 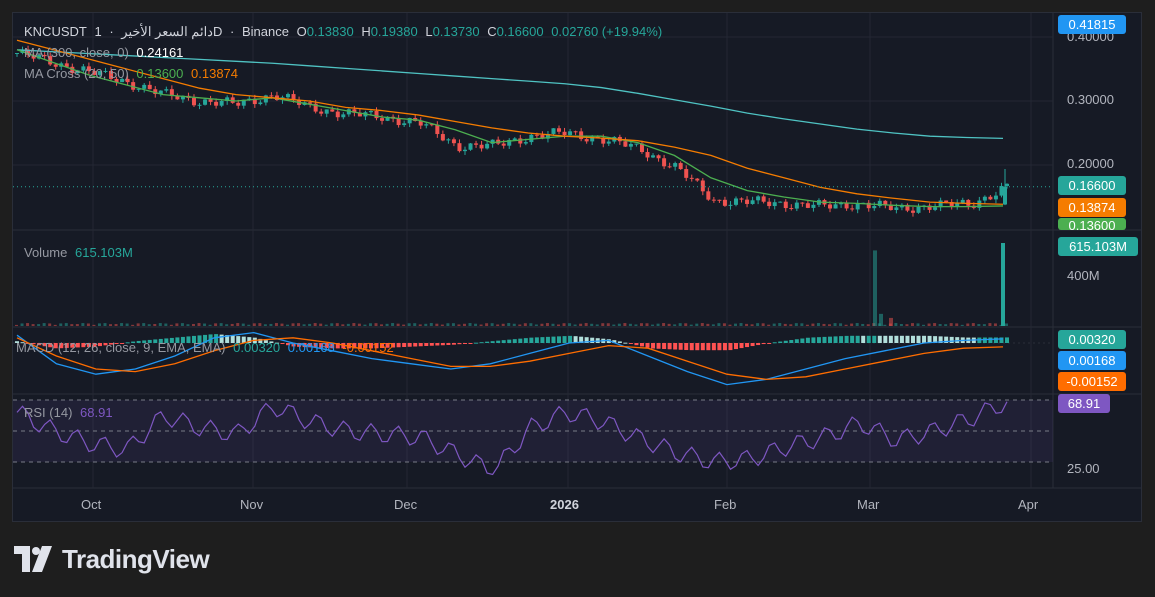 What do you see at coordinates (330, 31) in the screenshot?
I see `open-value: 0.13830` at bounding box center [330, 31].